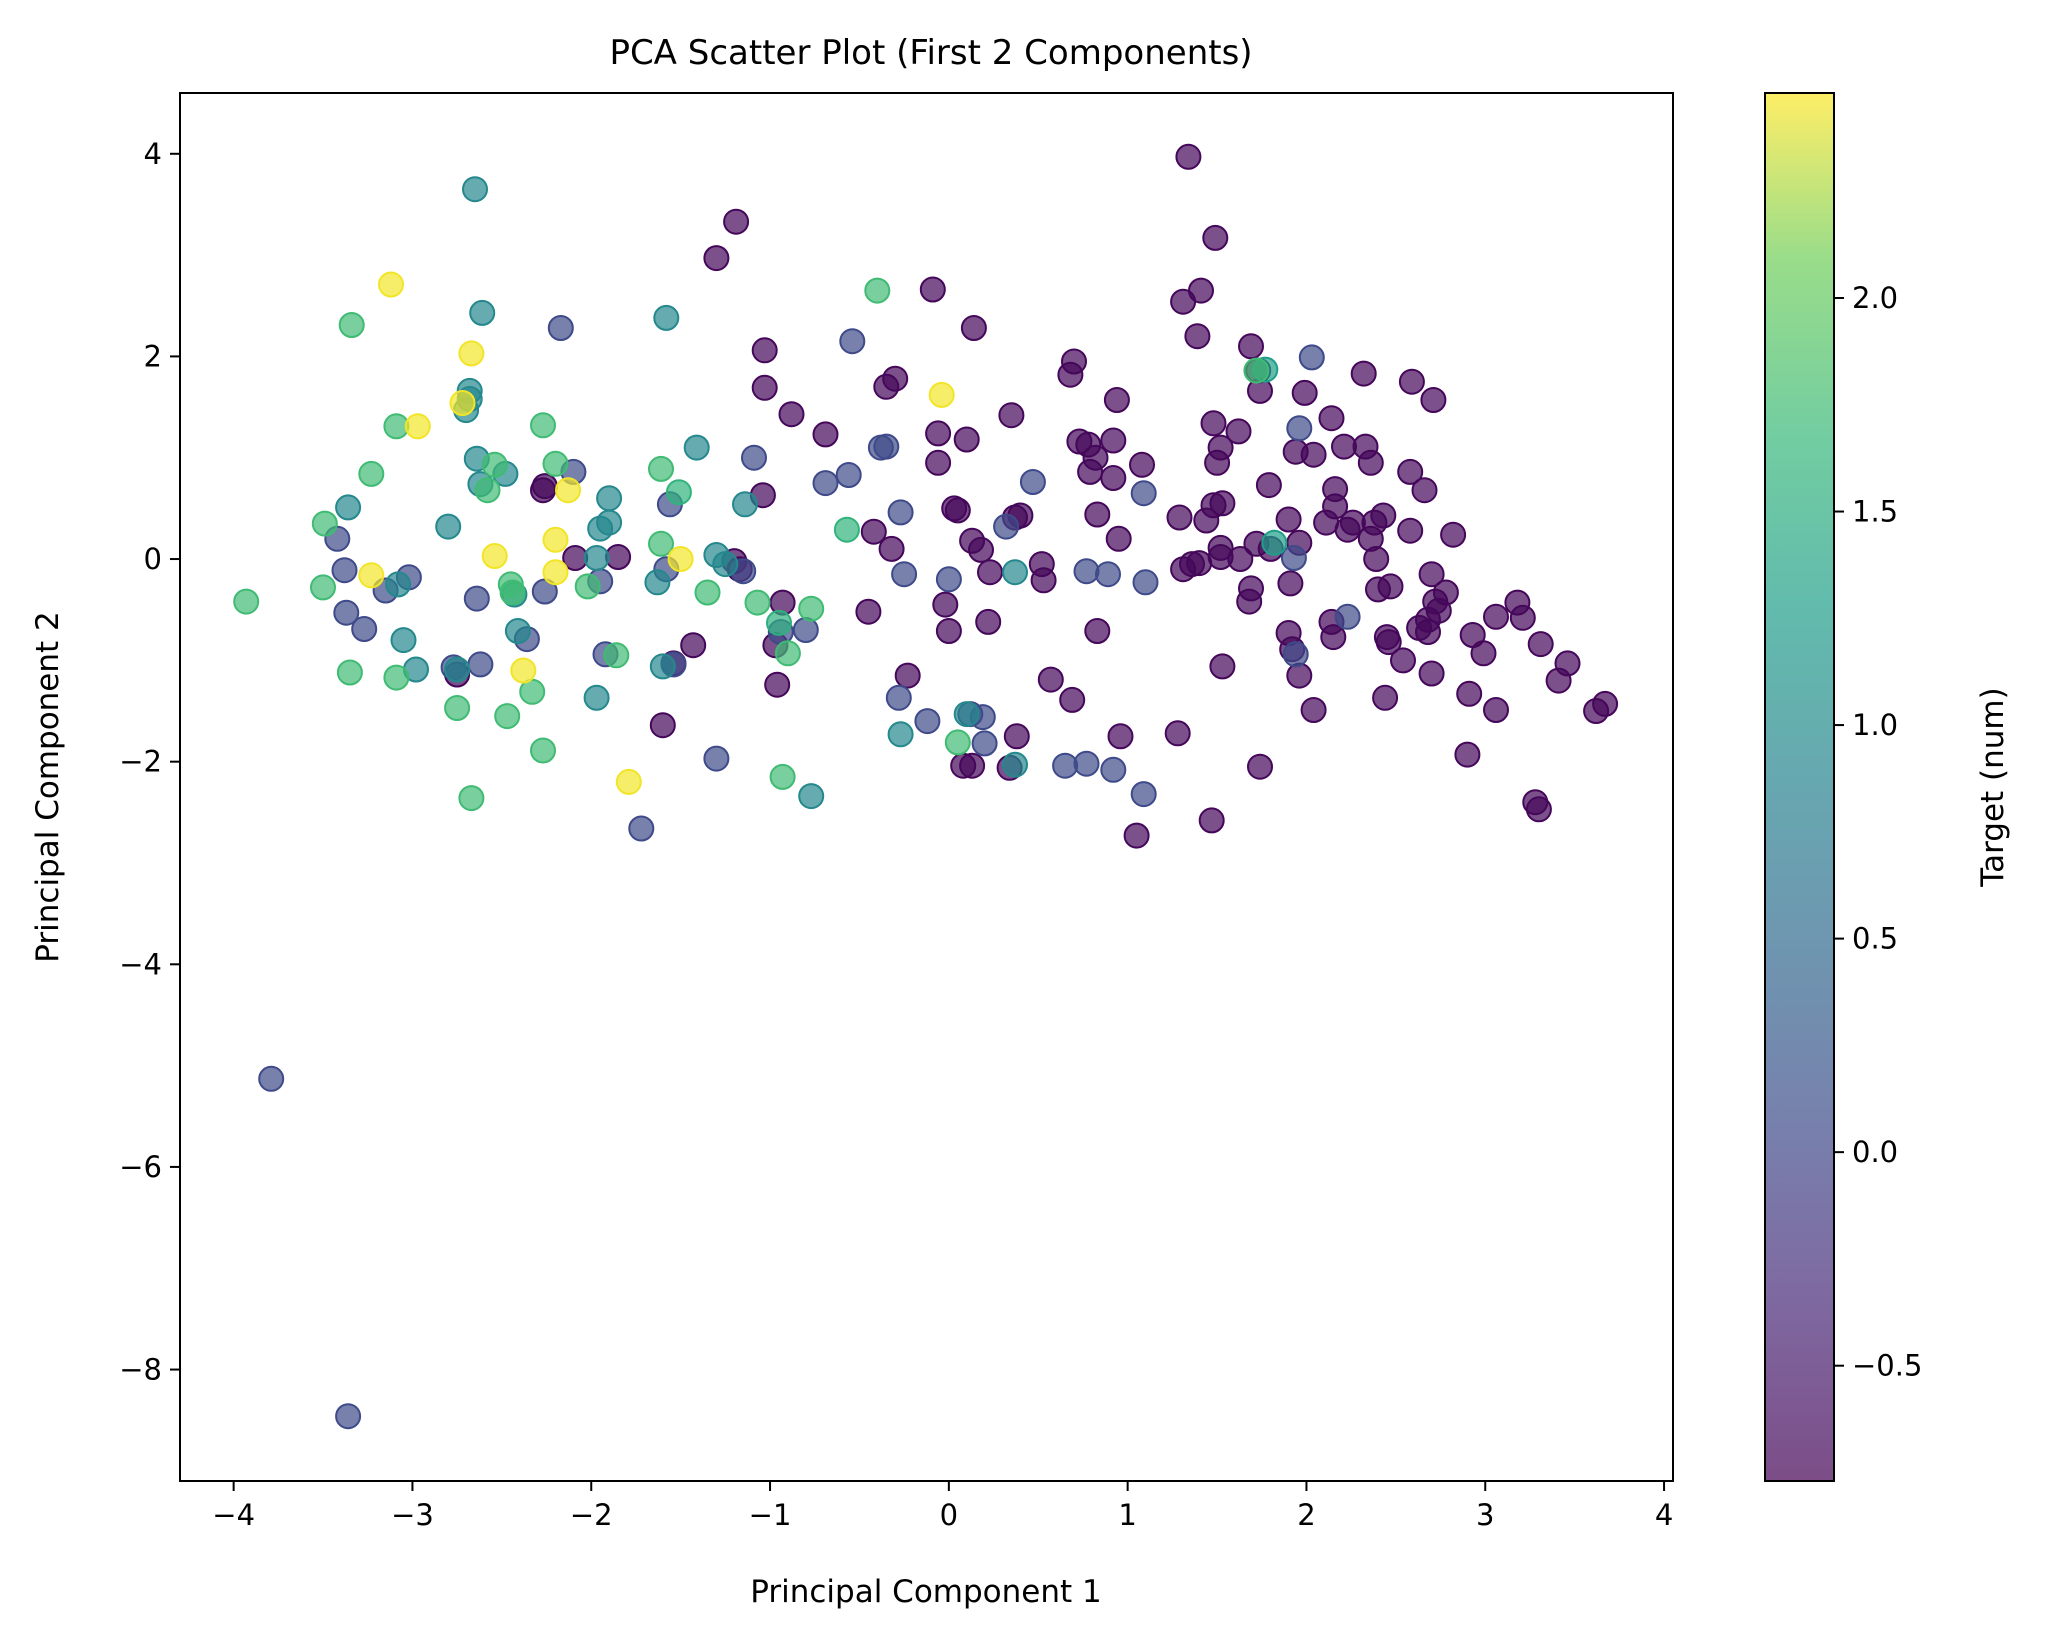 Image resolution: width=2048 pixels, height=1638 pixels. Describe the element at coordinates (153, 559) in the screenshot. I see `y-tick-label: 0` at that location.